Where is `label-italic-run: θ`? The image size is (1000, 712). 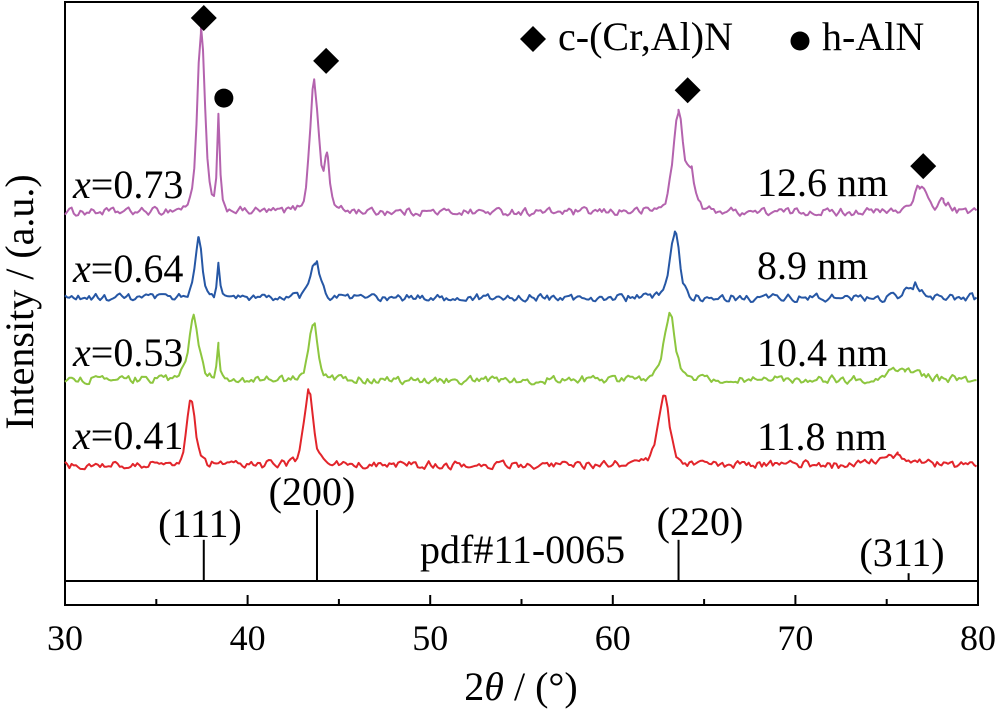
label-italic-run: θ is located at coordinates (494, 686).